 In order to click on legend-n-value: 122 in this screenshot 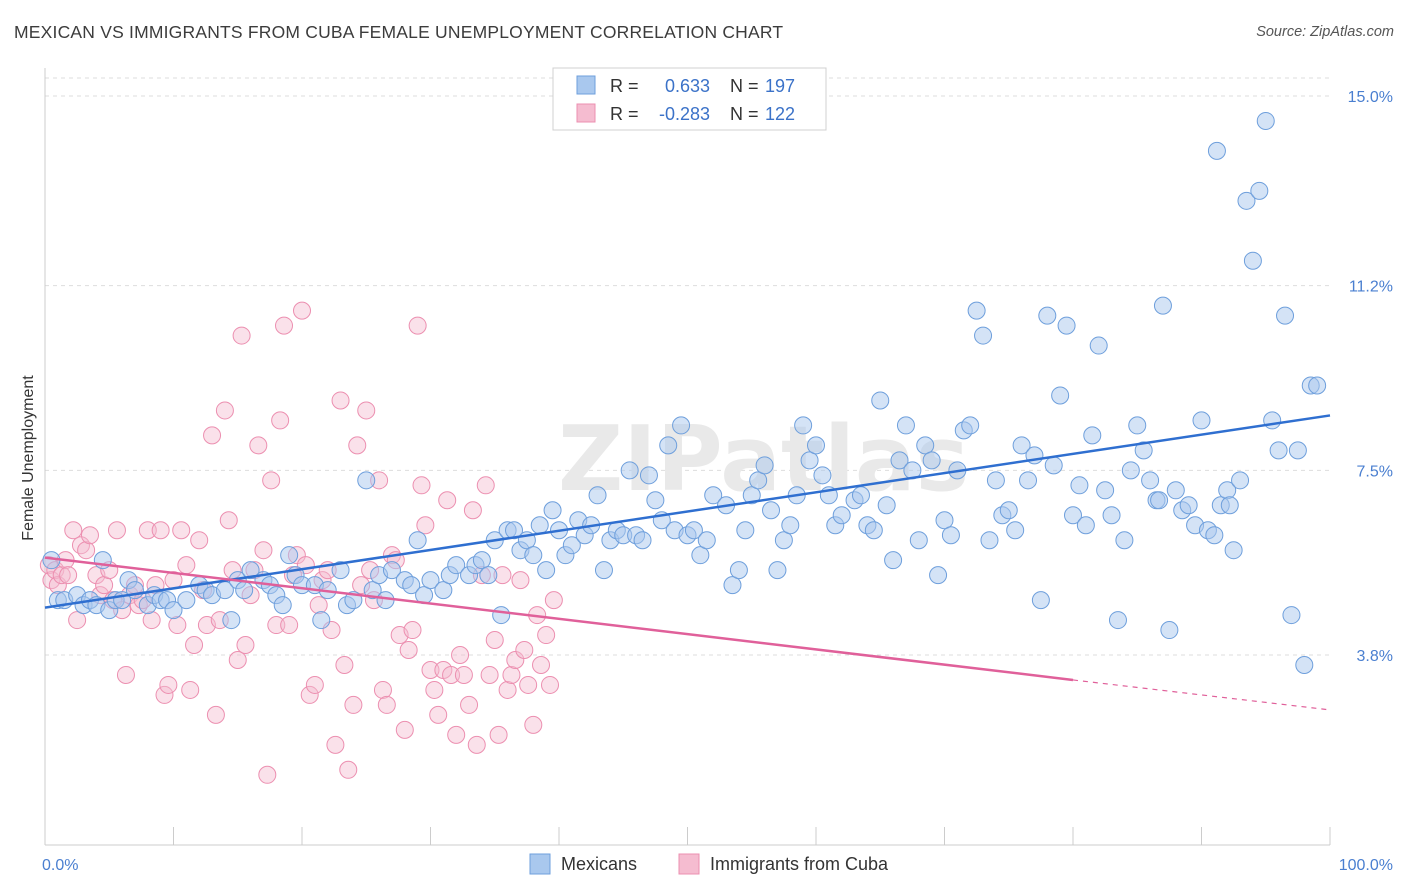, I will do `click(780, 114)`.